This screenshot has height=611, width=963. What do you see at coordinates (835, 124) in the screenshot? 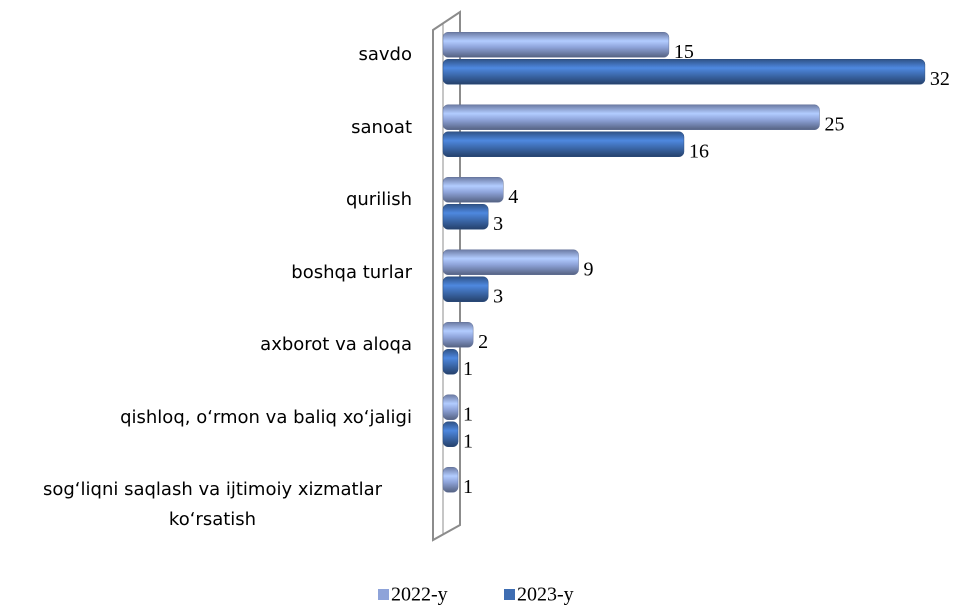
I see `value-label: 25` at bounding box center [835, 124].